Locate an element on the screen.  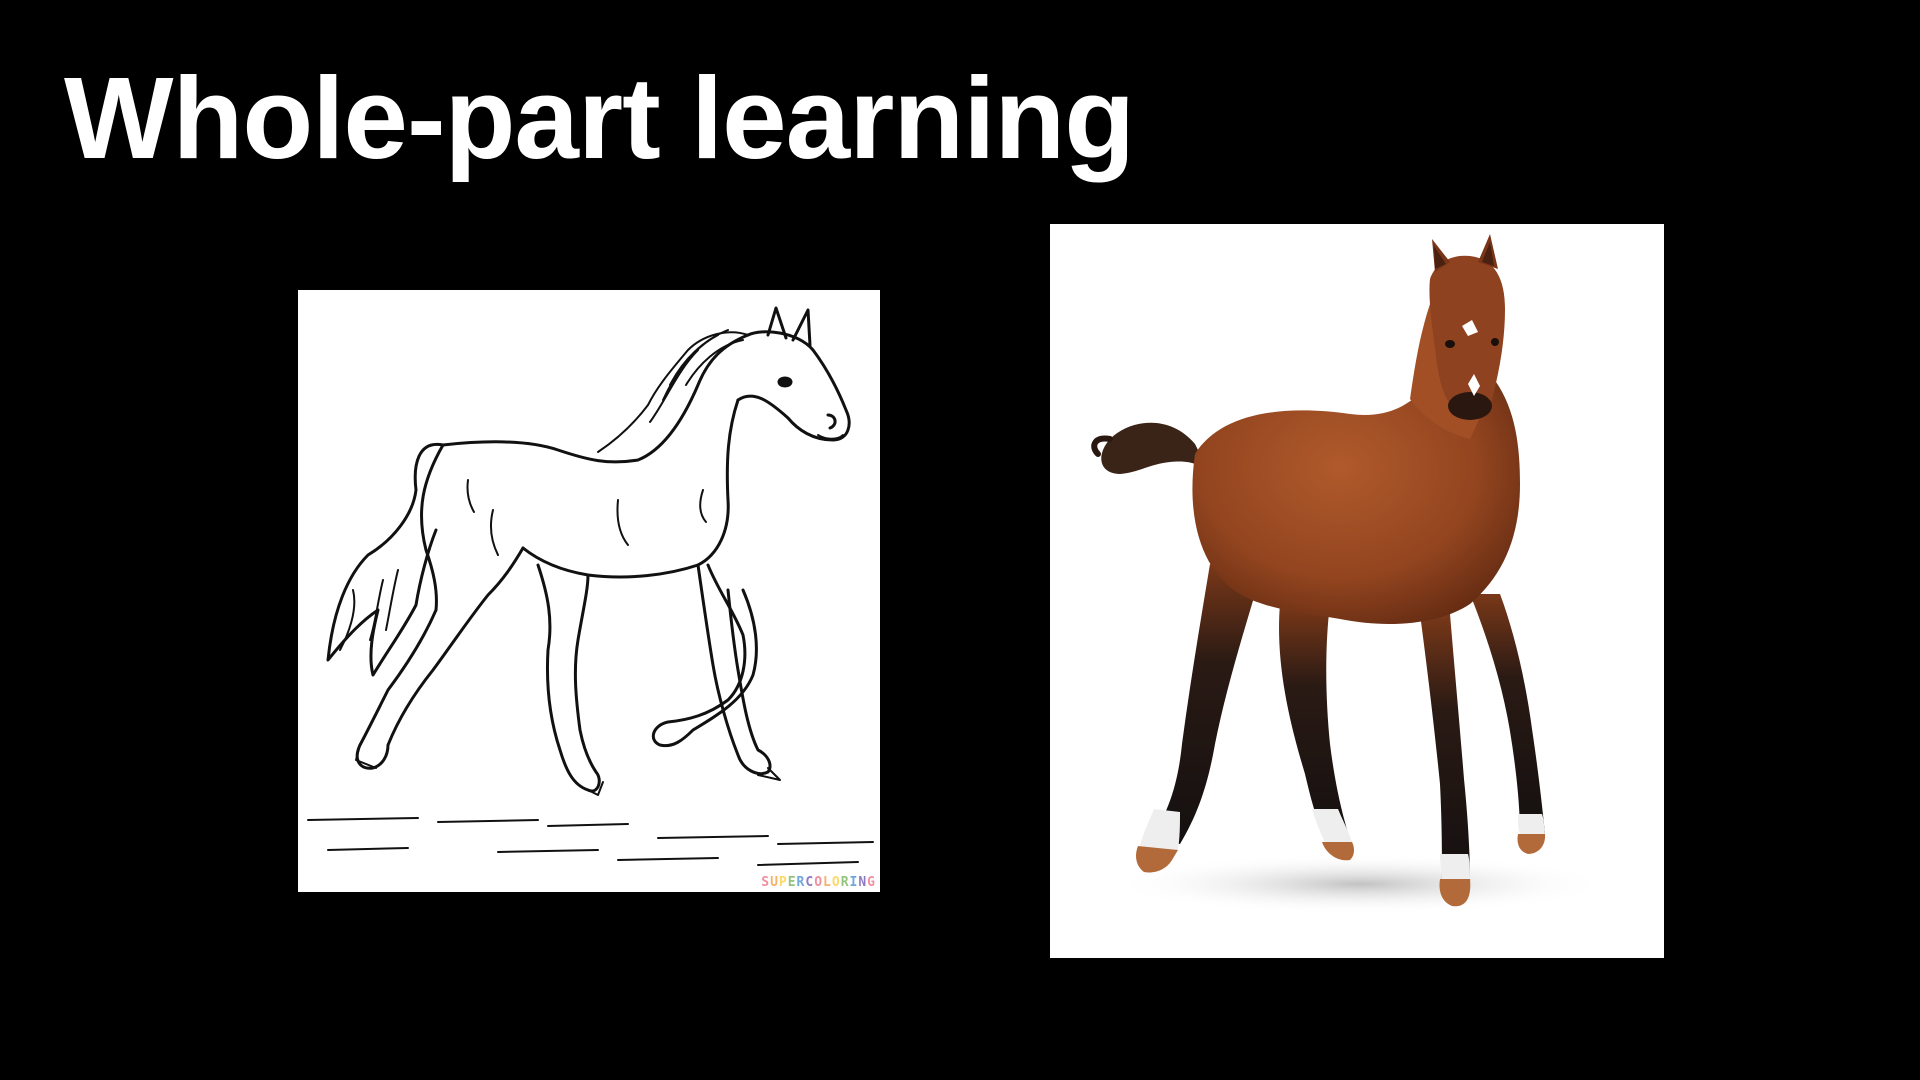
watermark-letter: U is located at coordinates (774, 882).